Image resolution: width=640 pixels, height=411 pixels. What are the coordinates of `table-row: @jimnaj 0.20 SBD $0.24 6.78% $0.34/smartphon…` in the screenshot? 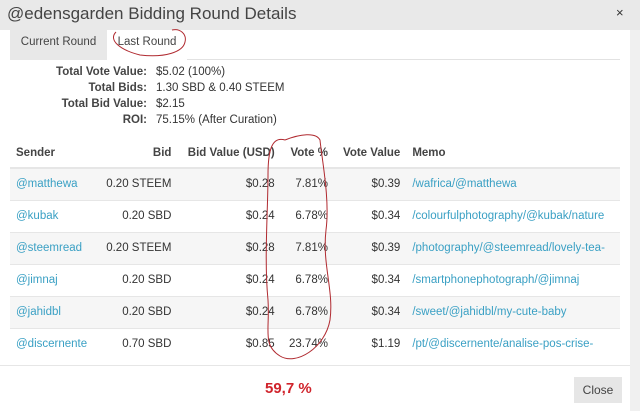 It's located at (315, 279).